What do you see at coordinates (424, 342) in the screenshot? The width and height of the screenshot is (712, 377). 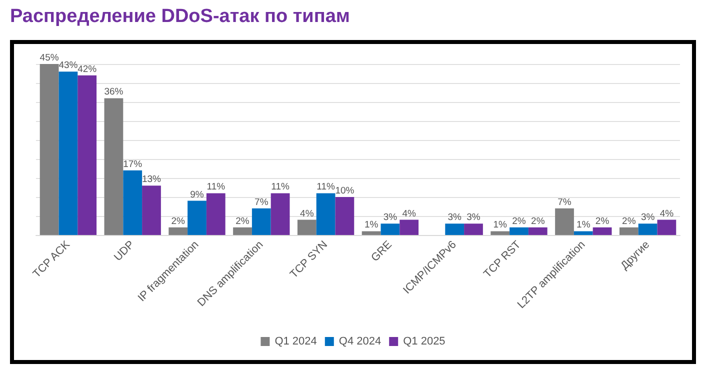 I see `legend-label: Q1 2025` at bounding box center [424, 342].